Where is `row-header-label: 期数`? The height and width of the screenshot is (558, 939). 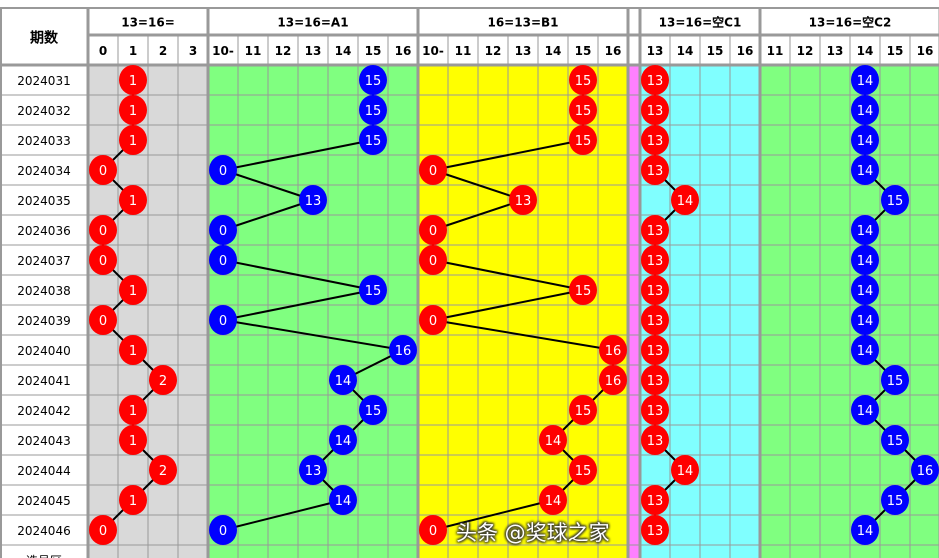 row-header-label: 期数 is located at coordinates (44, 38).